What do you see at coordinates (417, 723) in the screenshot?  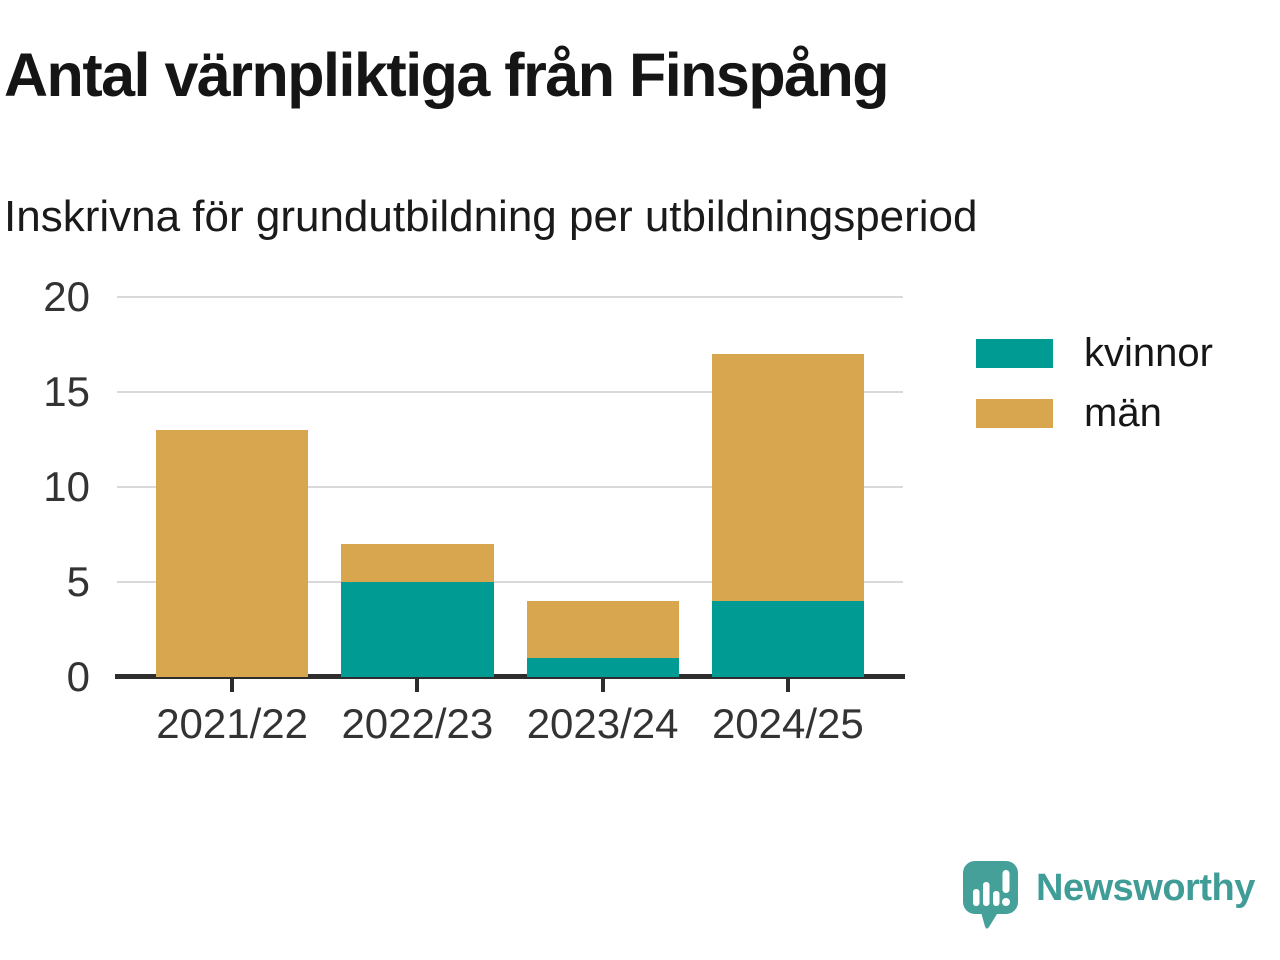 I see `x-axis-label: 2022/23` at bounding box center [417, 723].